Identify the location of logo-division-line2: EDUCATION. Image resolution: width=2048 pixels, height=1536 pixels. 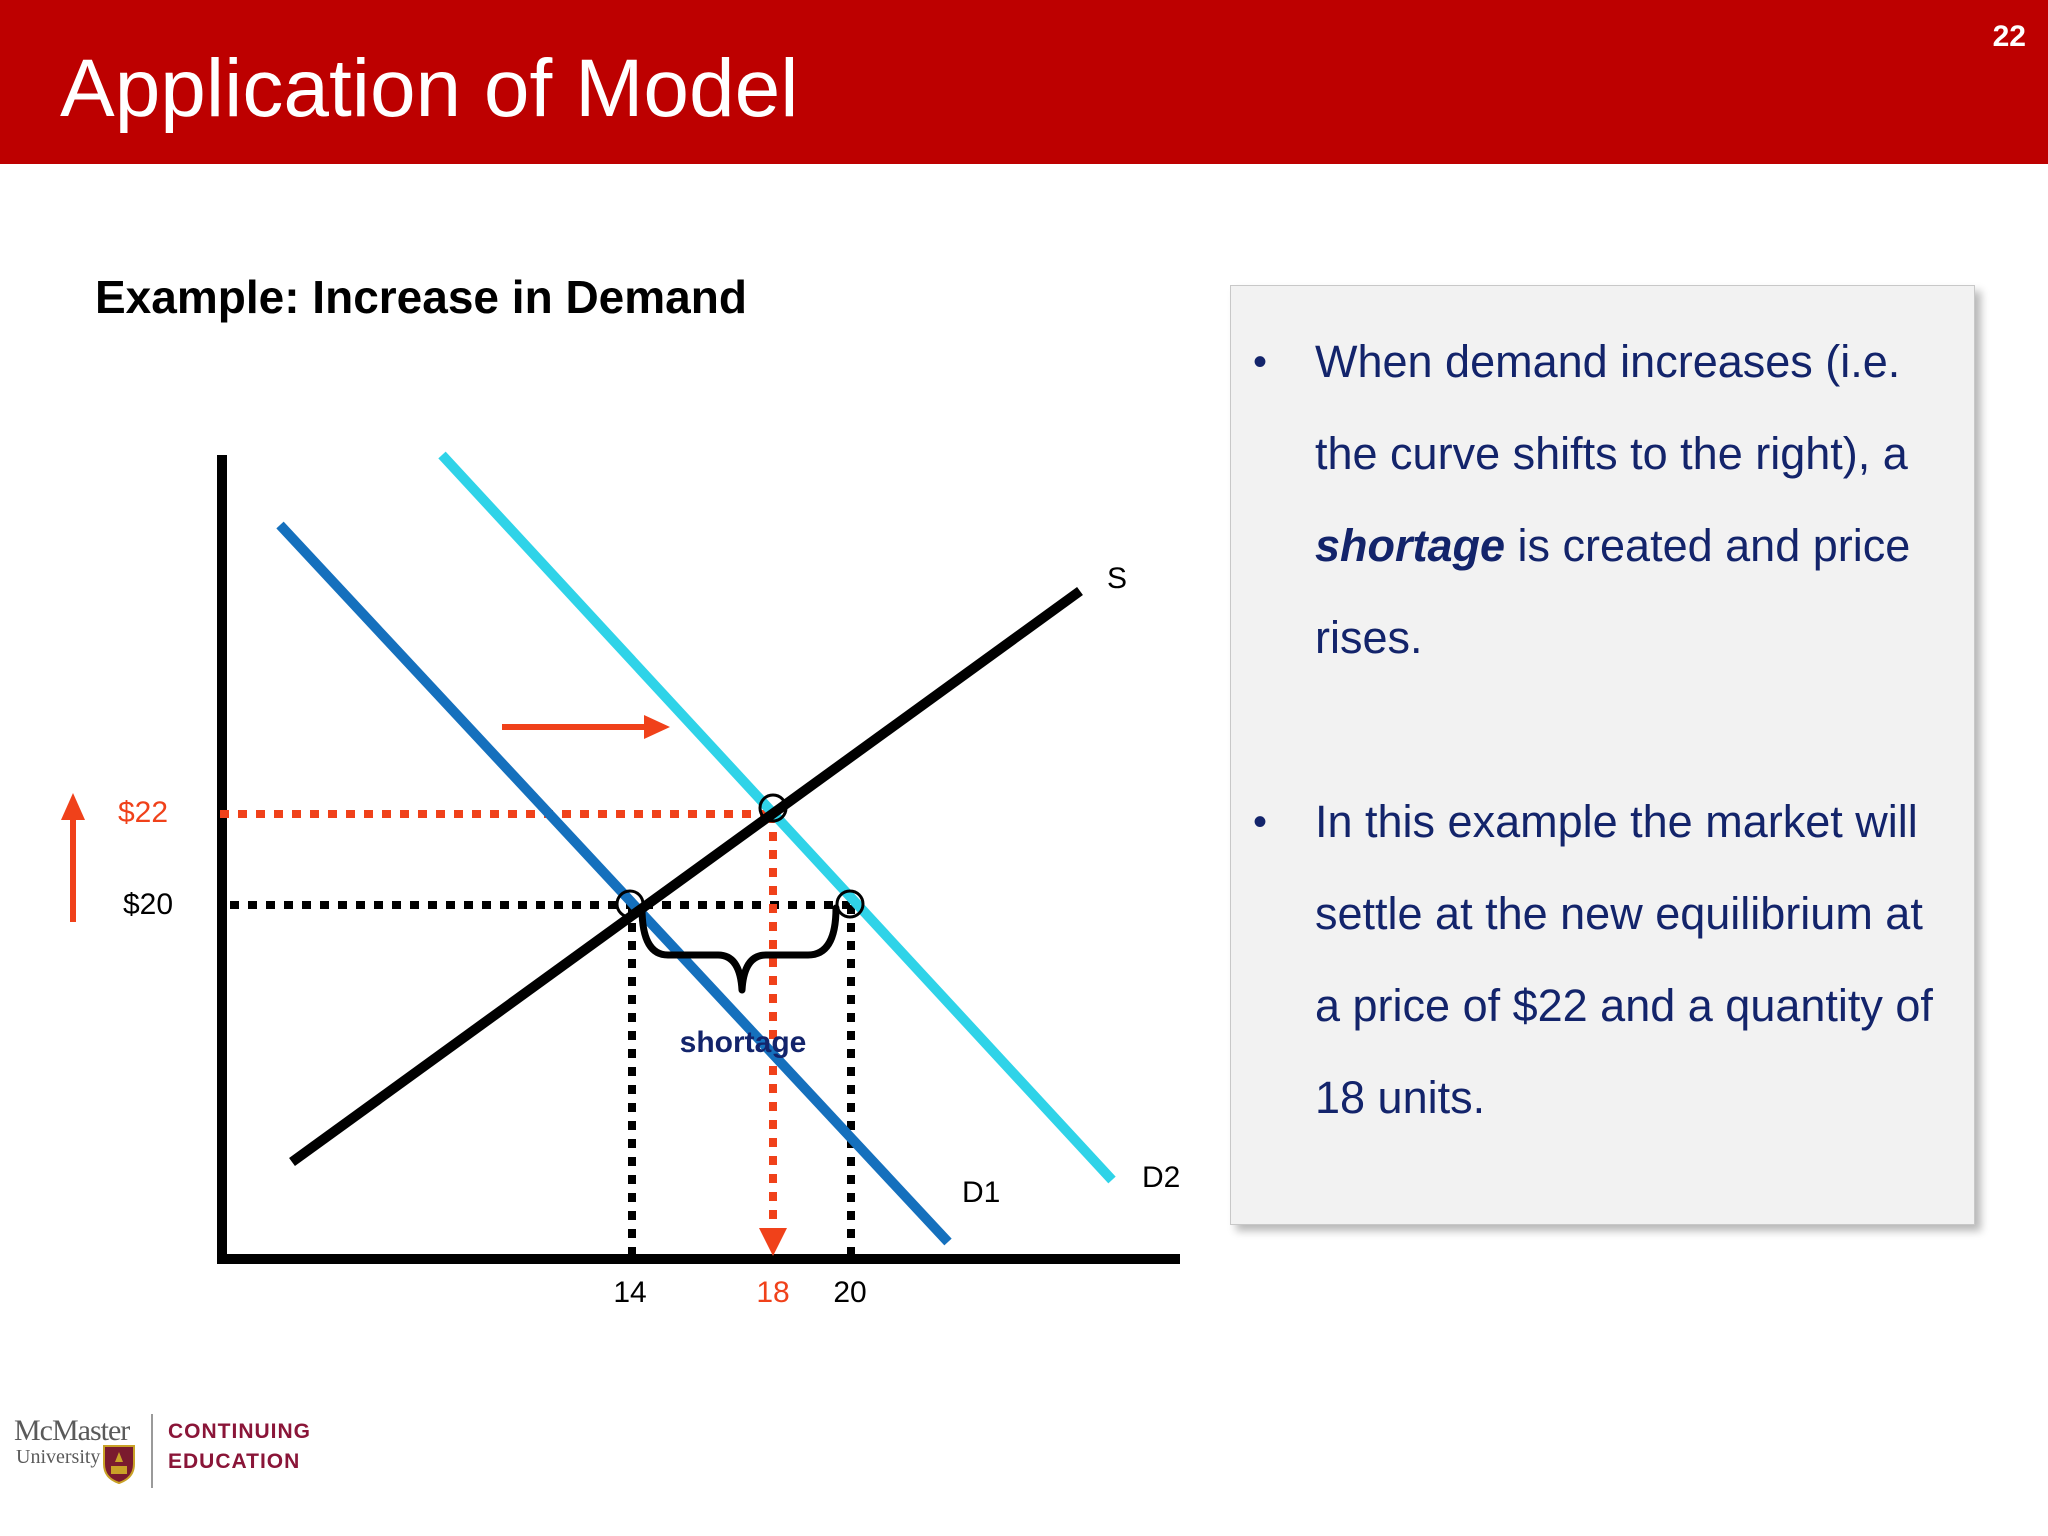
(234, 1461).